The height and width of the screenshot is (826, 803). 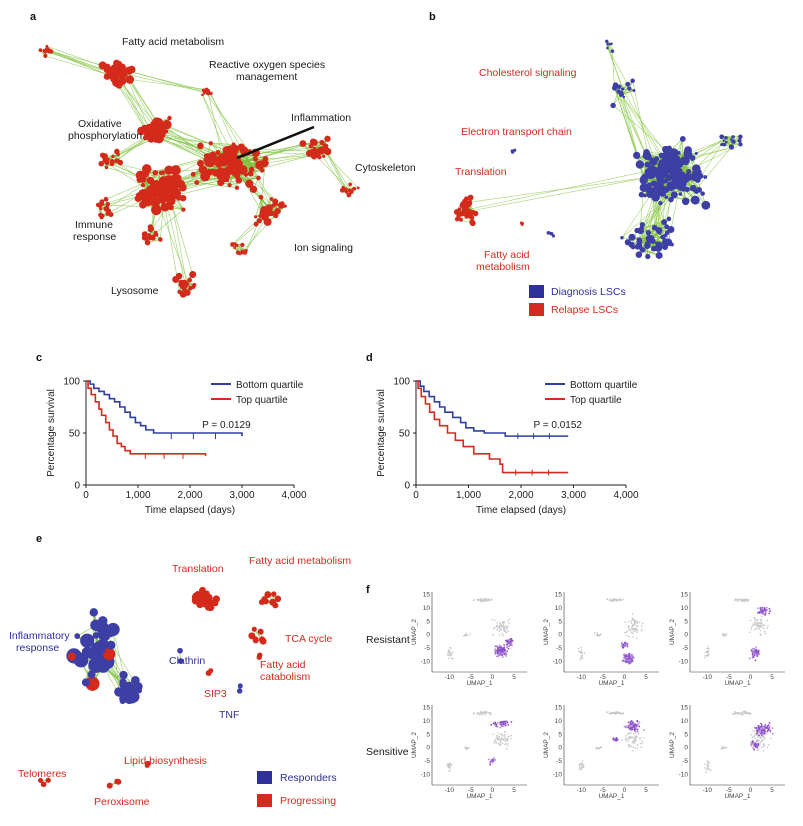 I want to click on legend-b-relapse-label: Relapse LSCs, so click(x=585, y=310).